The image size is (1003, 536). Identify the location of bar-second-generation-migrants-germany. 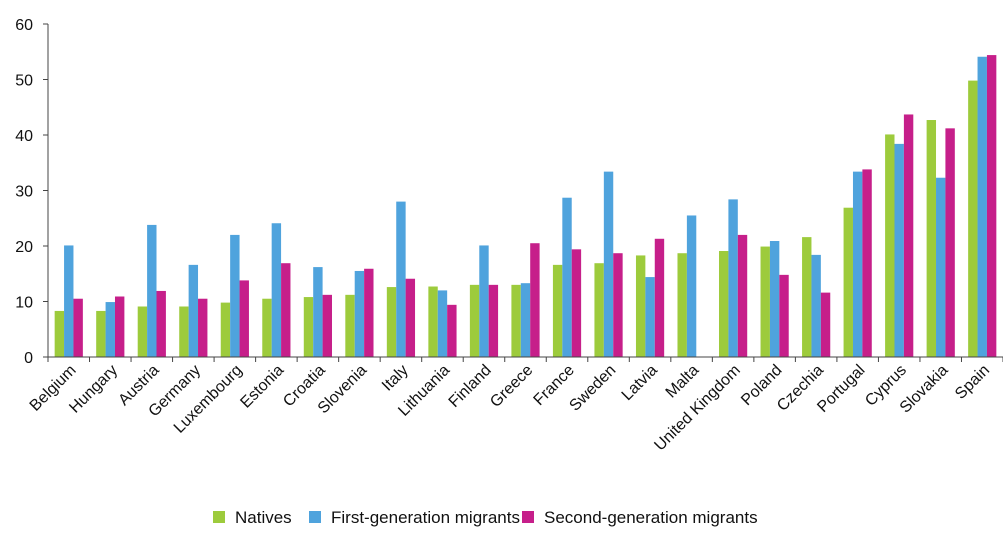
(203, 327).